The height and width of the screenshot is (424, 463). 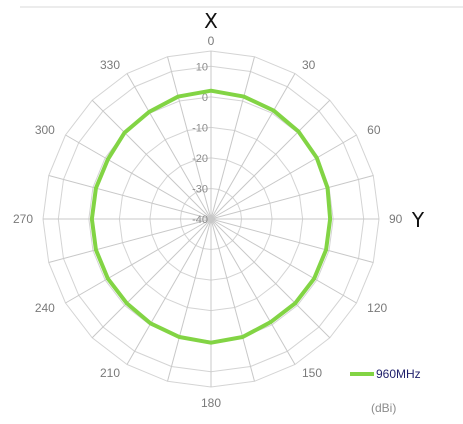 What do you see at coordinates (23, 219) in the screenshot?
I see `angle-label-270: 270` at bounding box center [23, 219].